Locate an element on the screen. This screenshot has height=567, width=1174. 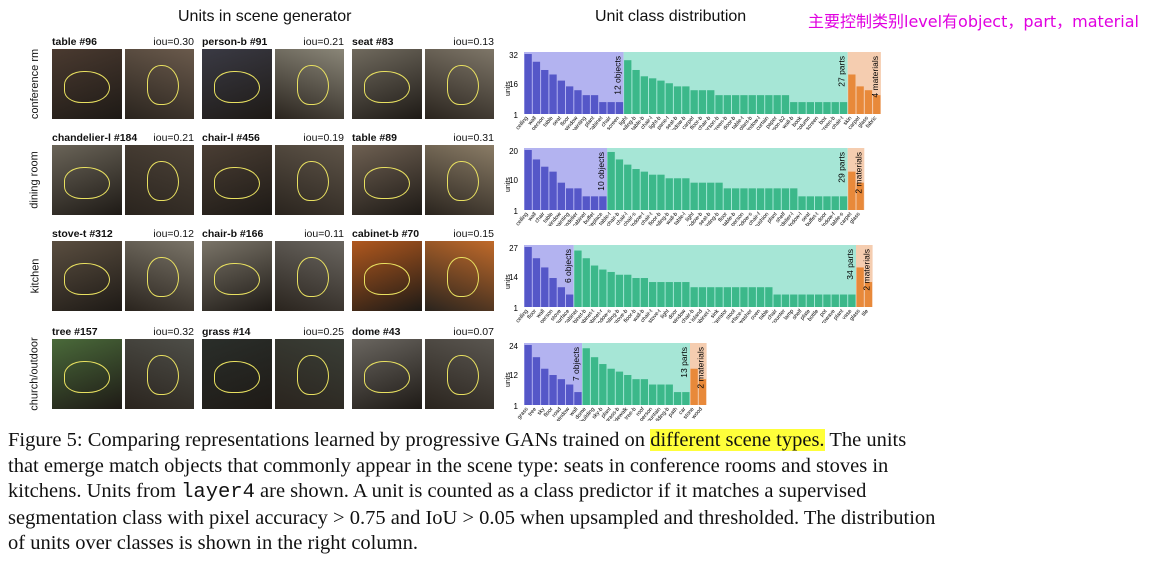
caption-highlight: different scene types. is located at coordinates (737, 440).